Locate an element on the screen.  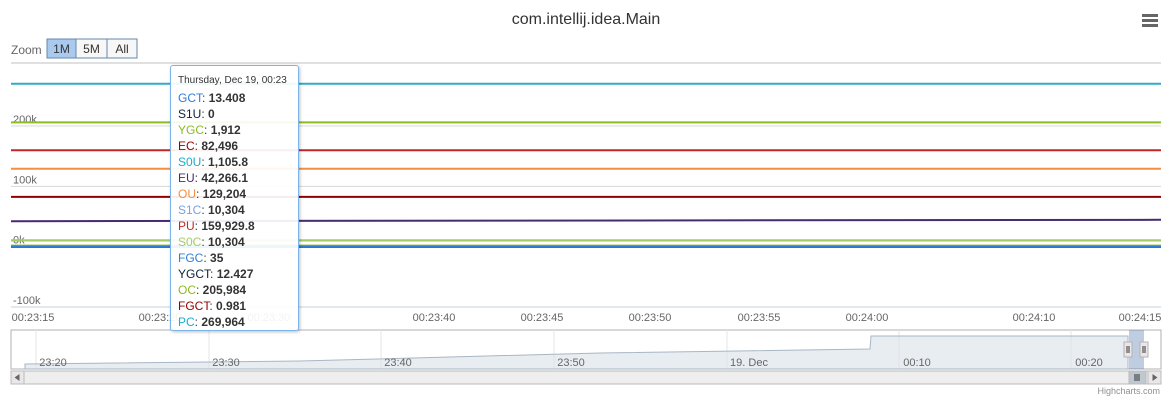
zoom-button-1m: 1M is located at coordinates (61, 48).